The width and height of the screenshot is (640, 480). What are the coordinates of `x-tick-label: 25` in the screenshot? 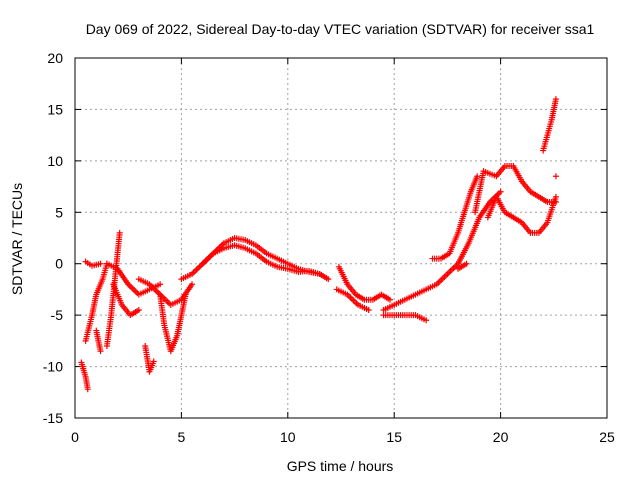 It's located at (607, 437).